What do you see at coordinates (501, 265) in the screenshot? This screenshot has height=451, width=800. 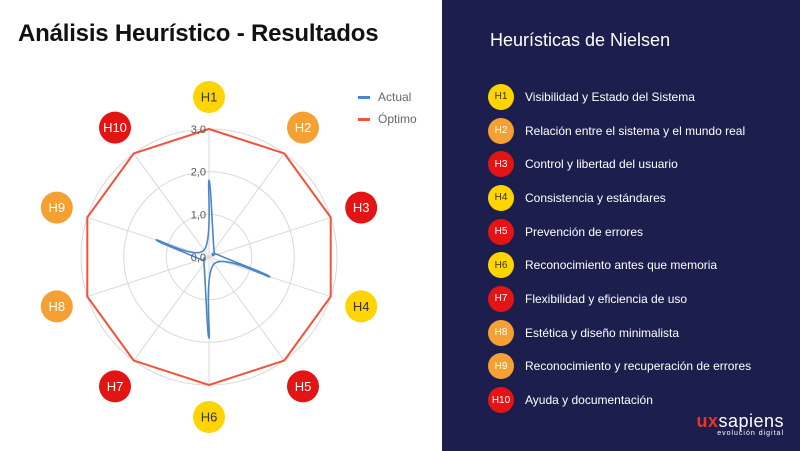 I see `heuristic-badge-h6: H6` at bounding box center [501, 265].